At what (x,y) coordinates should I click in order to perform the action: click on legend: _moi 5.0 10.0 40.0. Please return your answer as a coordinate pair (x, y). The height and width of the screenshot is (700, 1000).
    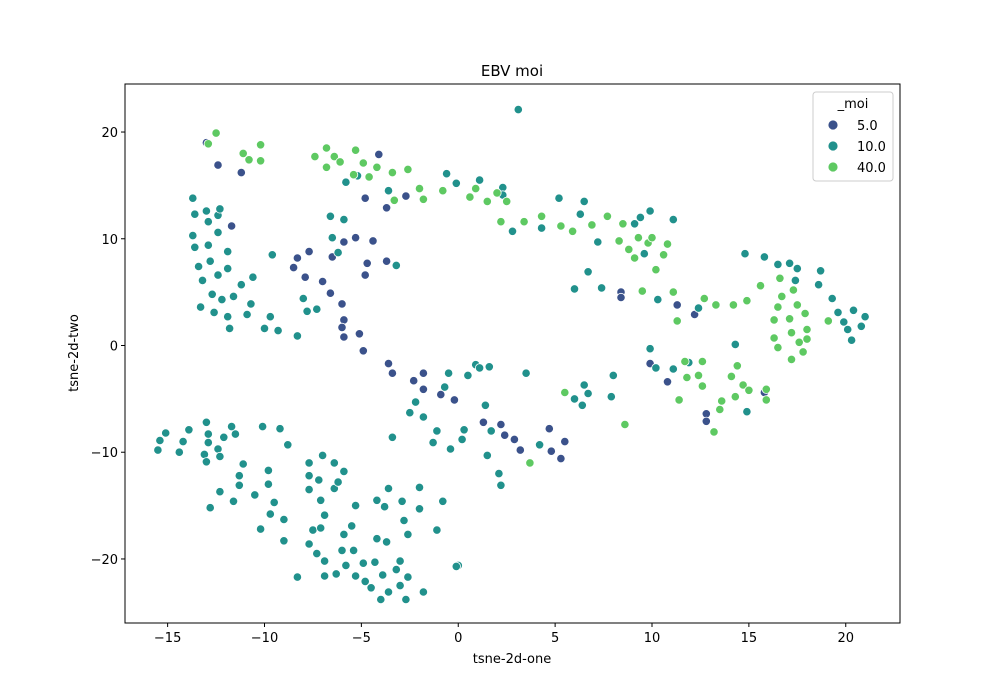
    Looking at the image, I should click on (853, 136).